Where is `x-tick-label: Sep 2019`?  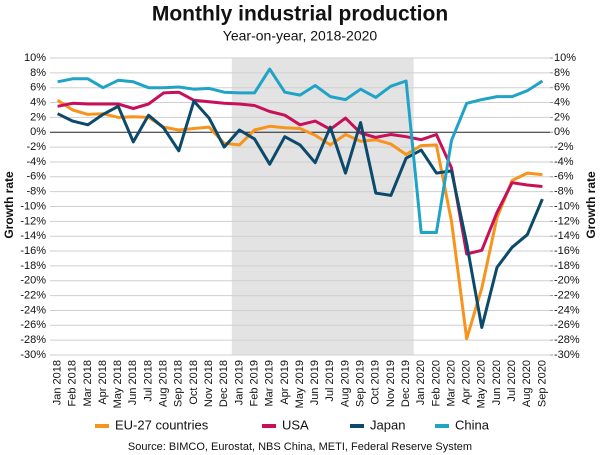 x-tick-label: Sep 2019 is located at coordinates (361, 383).